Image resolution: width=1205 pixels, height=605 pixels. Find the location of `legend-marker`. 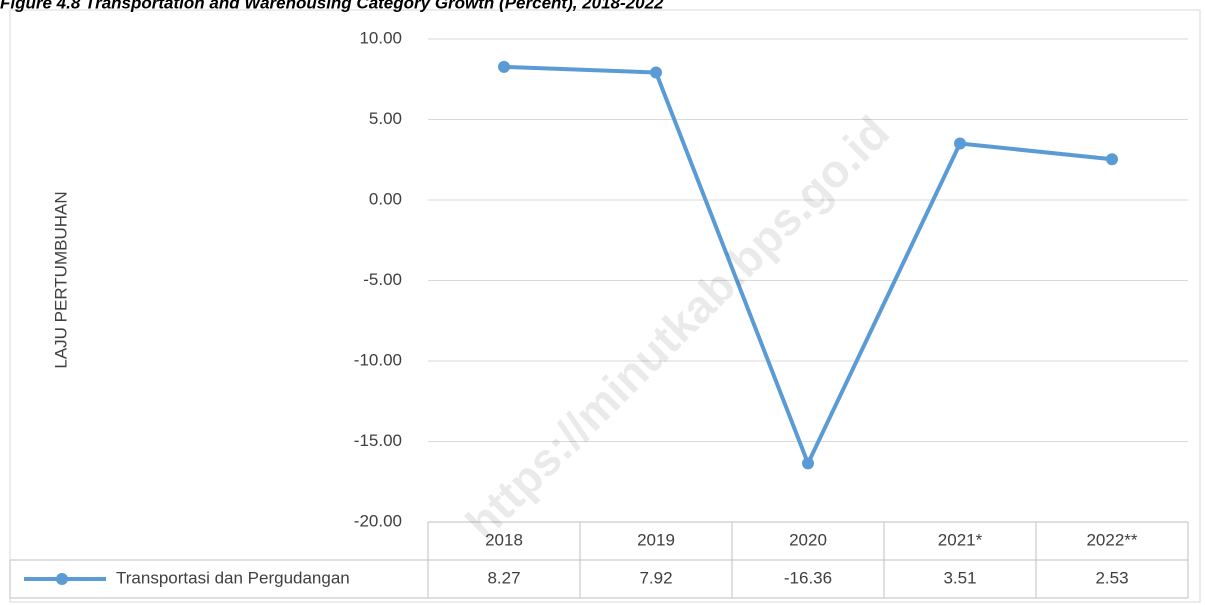

legend-marker is located at coordinates (62, 579).